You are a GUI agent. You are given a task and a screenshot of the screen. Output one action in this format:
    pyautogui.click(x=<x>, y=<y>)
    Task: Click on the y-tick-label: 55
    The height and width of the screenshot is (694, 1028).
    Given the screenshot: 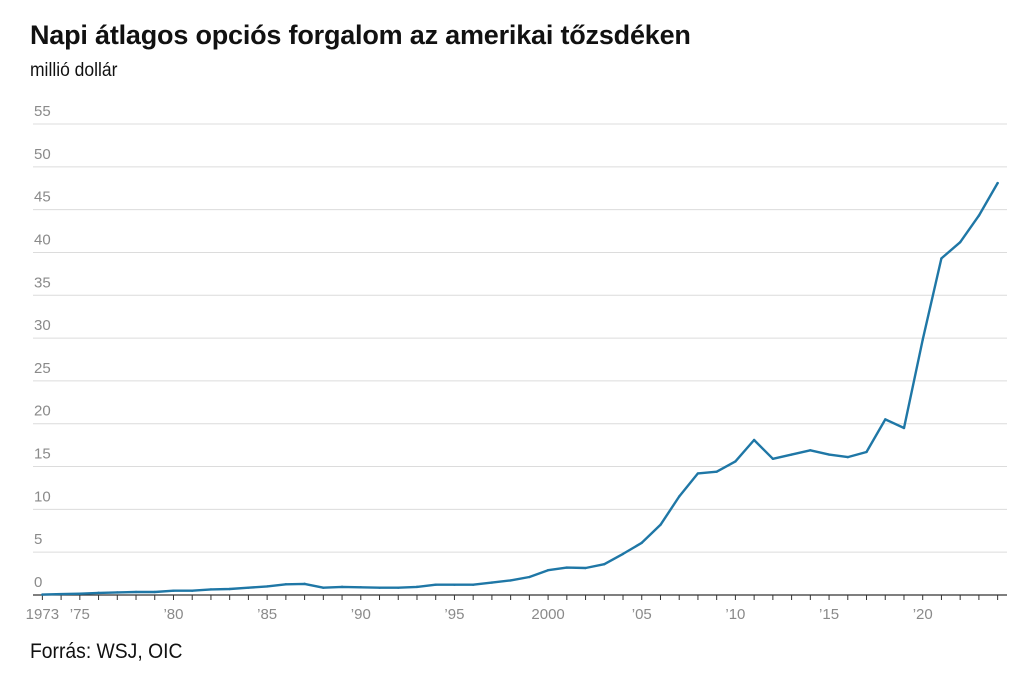 What is the action you would take?
    pyautogui.click(x=42, y=111)
    